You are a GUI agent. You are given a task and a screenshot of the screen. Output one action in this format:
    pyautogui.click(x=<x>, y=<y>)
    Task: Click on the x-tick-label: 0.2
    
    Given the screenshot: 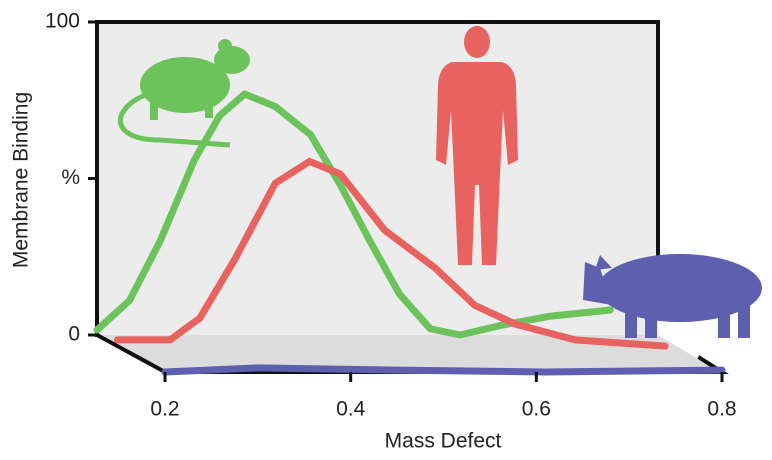 What is the action you would take?
    pyautogui.click(x=164, y=409)
    